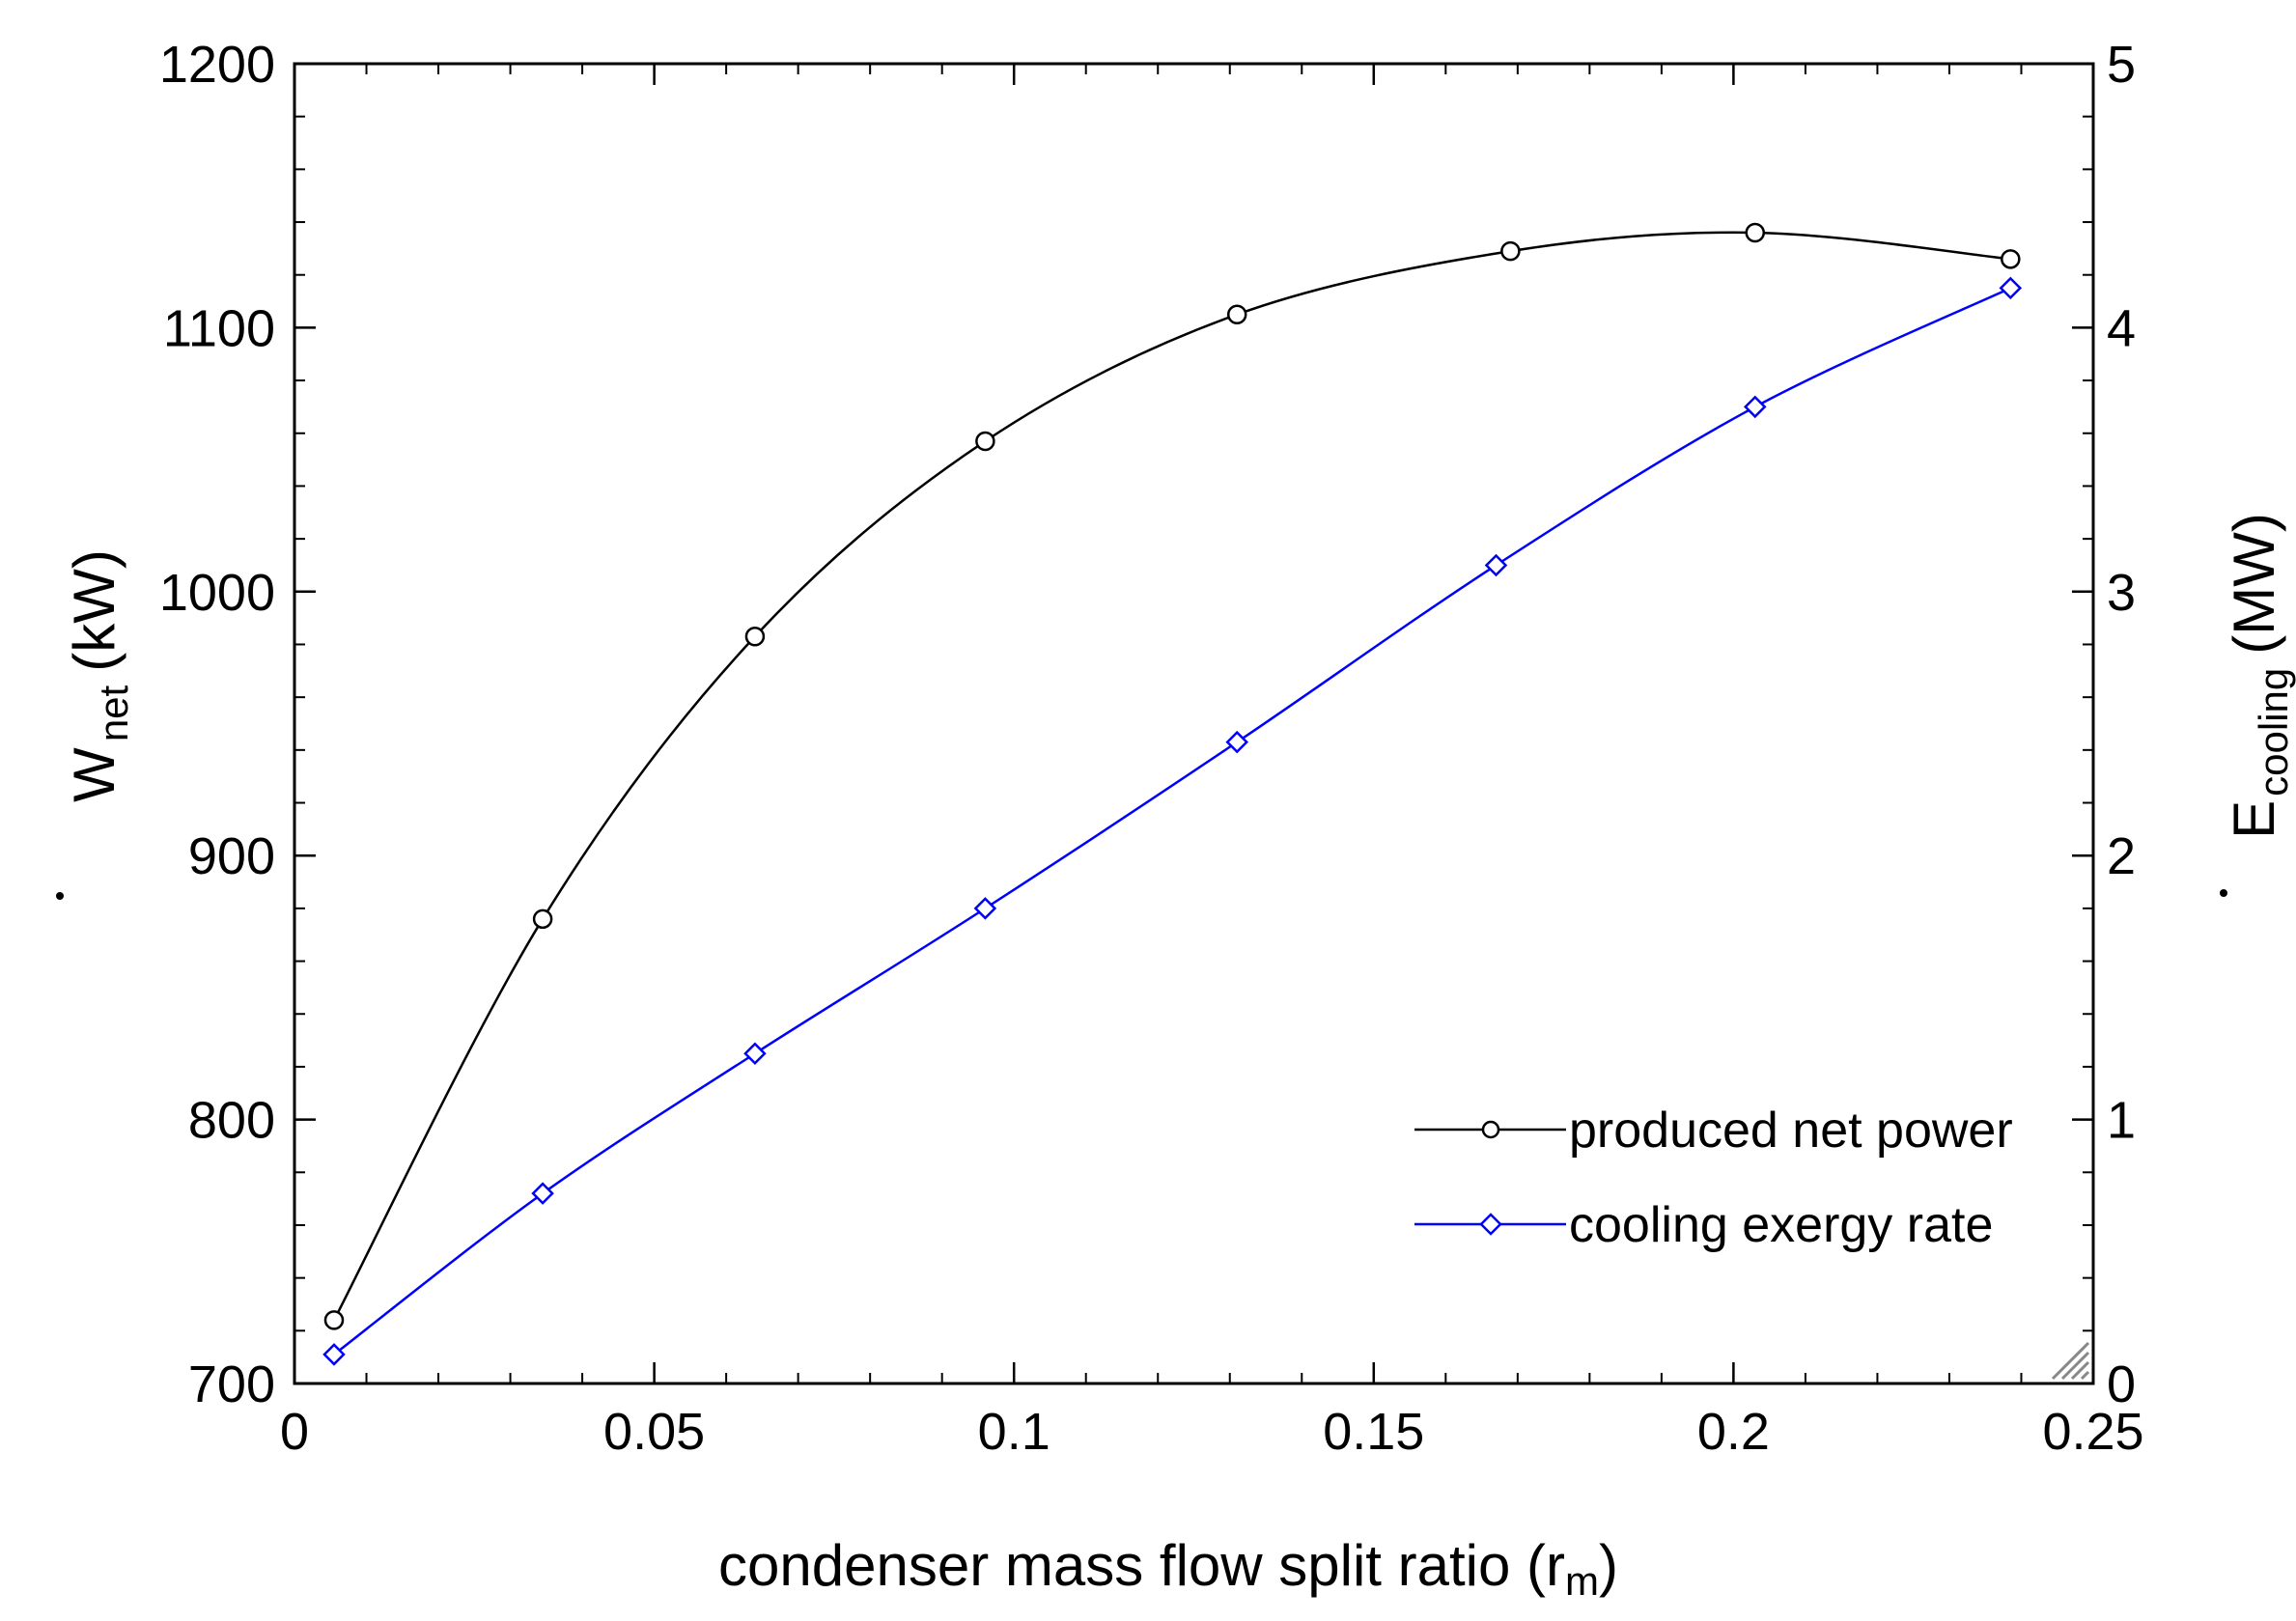  I want to click on y-left-tick-label: 700, so click(232, 1384).